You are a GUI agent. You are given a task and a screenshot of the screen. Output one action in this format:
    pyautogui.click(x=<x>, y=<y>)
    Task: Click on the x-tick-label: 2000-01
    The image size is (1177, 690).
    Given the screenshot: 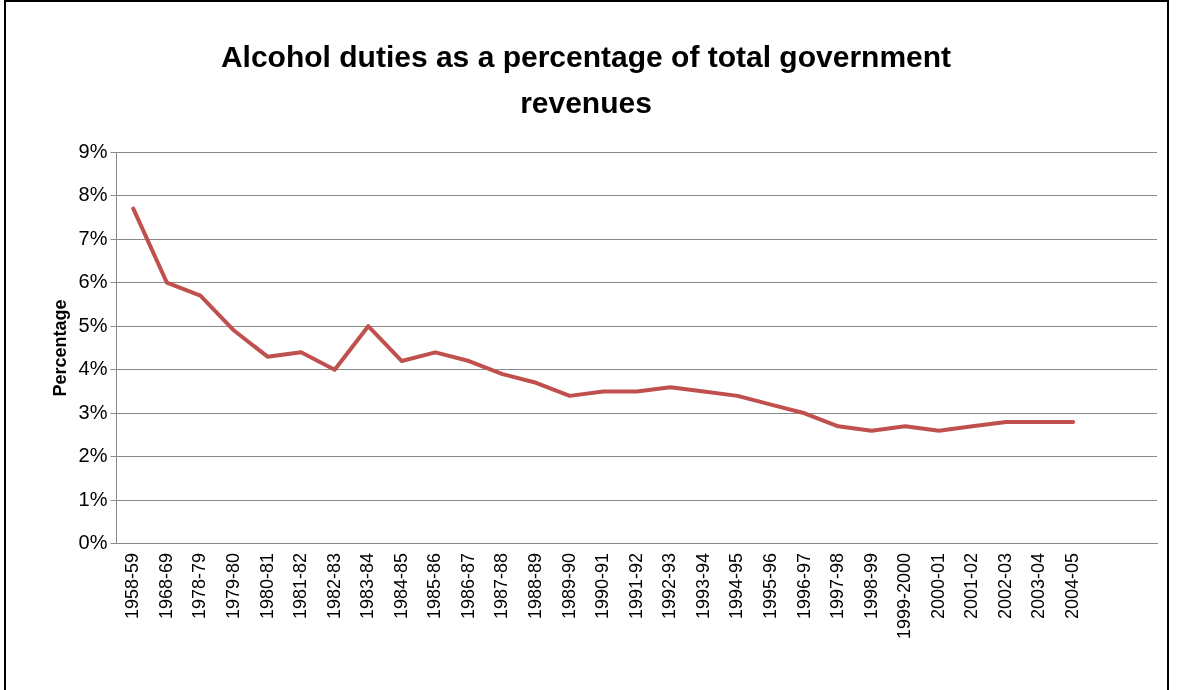 What is the action you would take?
    pyautogui.click(x=937, y=585)
    